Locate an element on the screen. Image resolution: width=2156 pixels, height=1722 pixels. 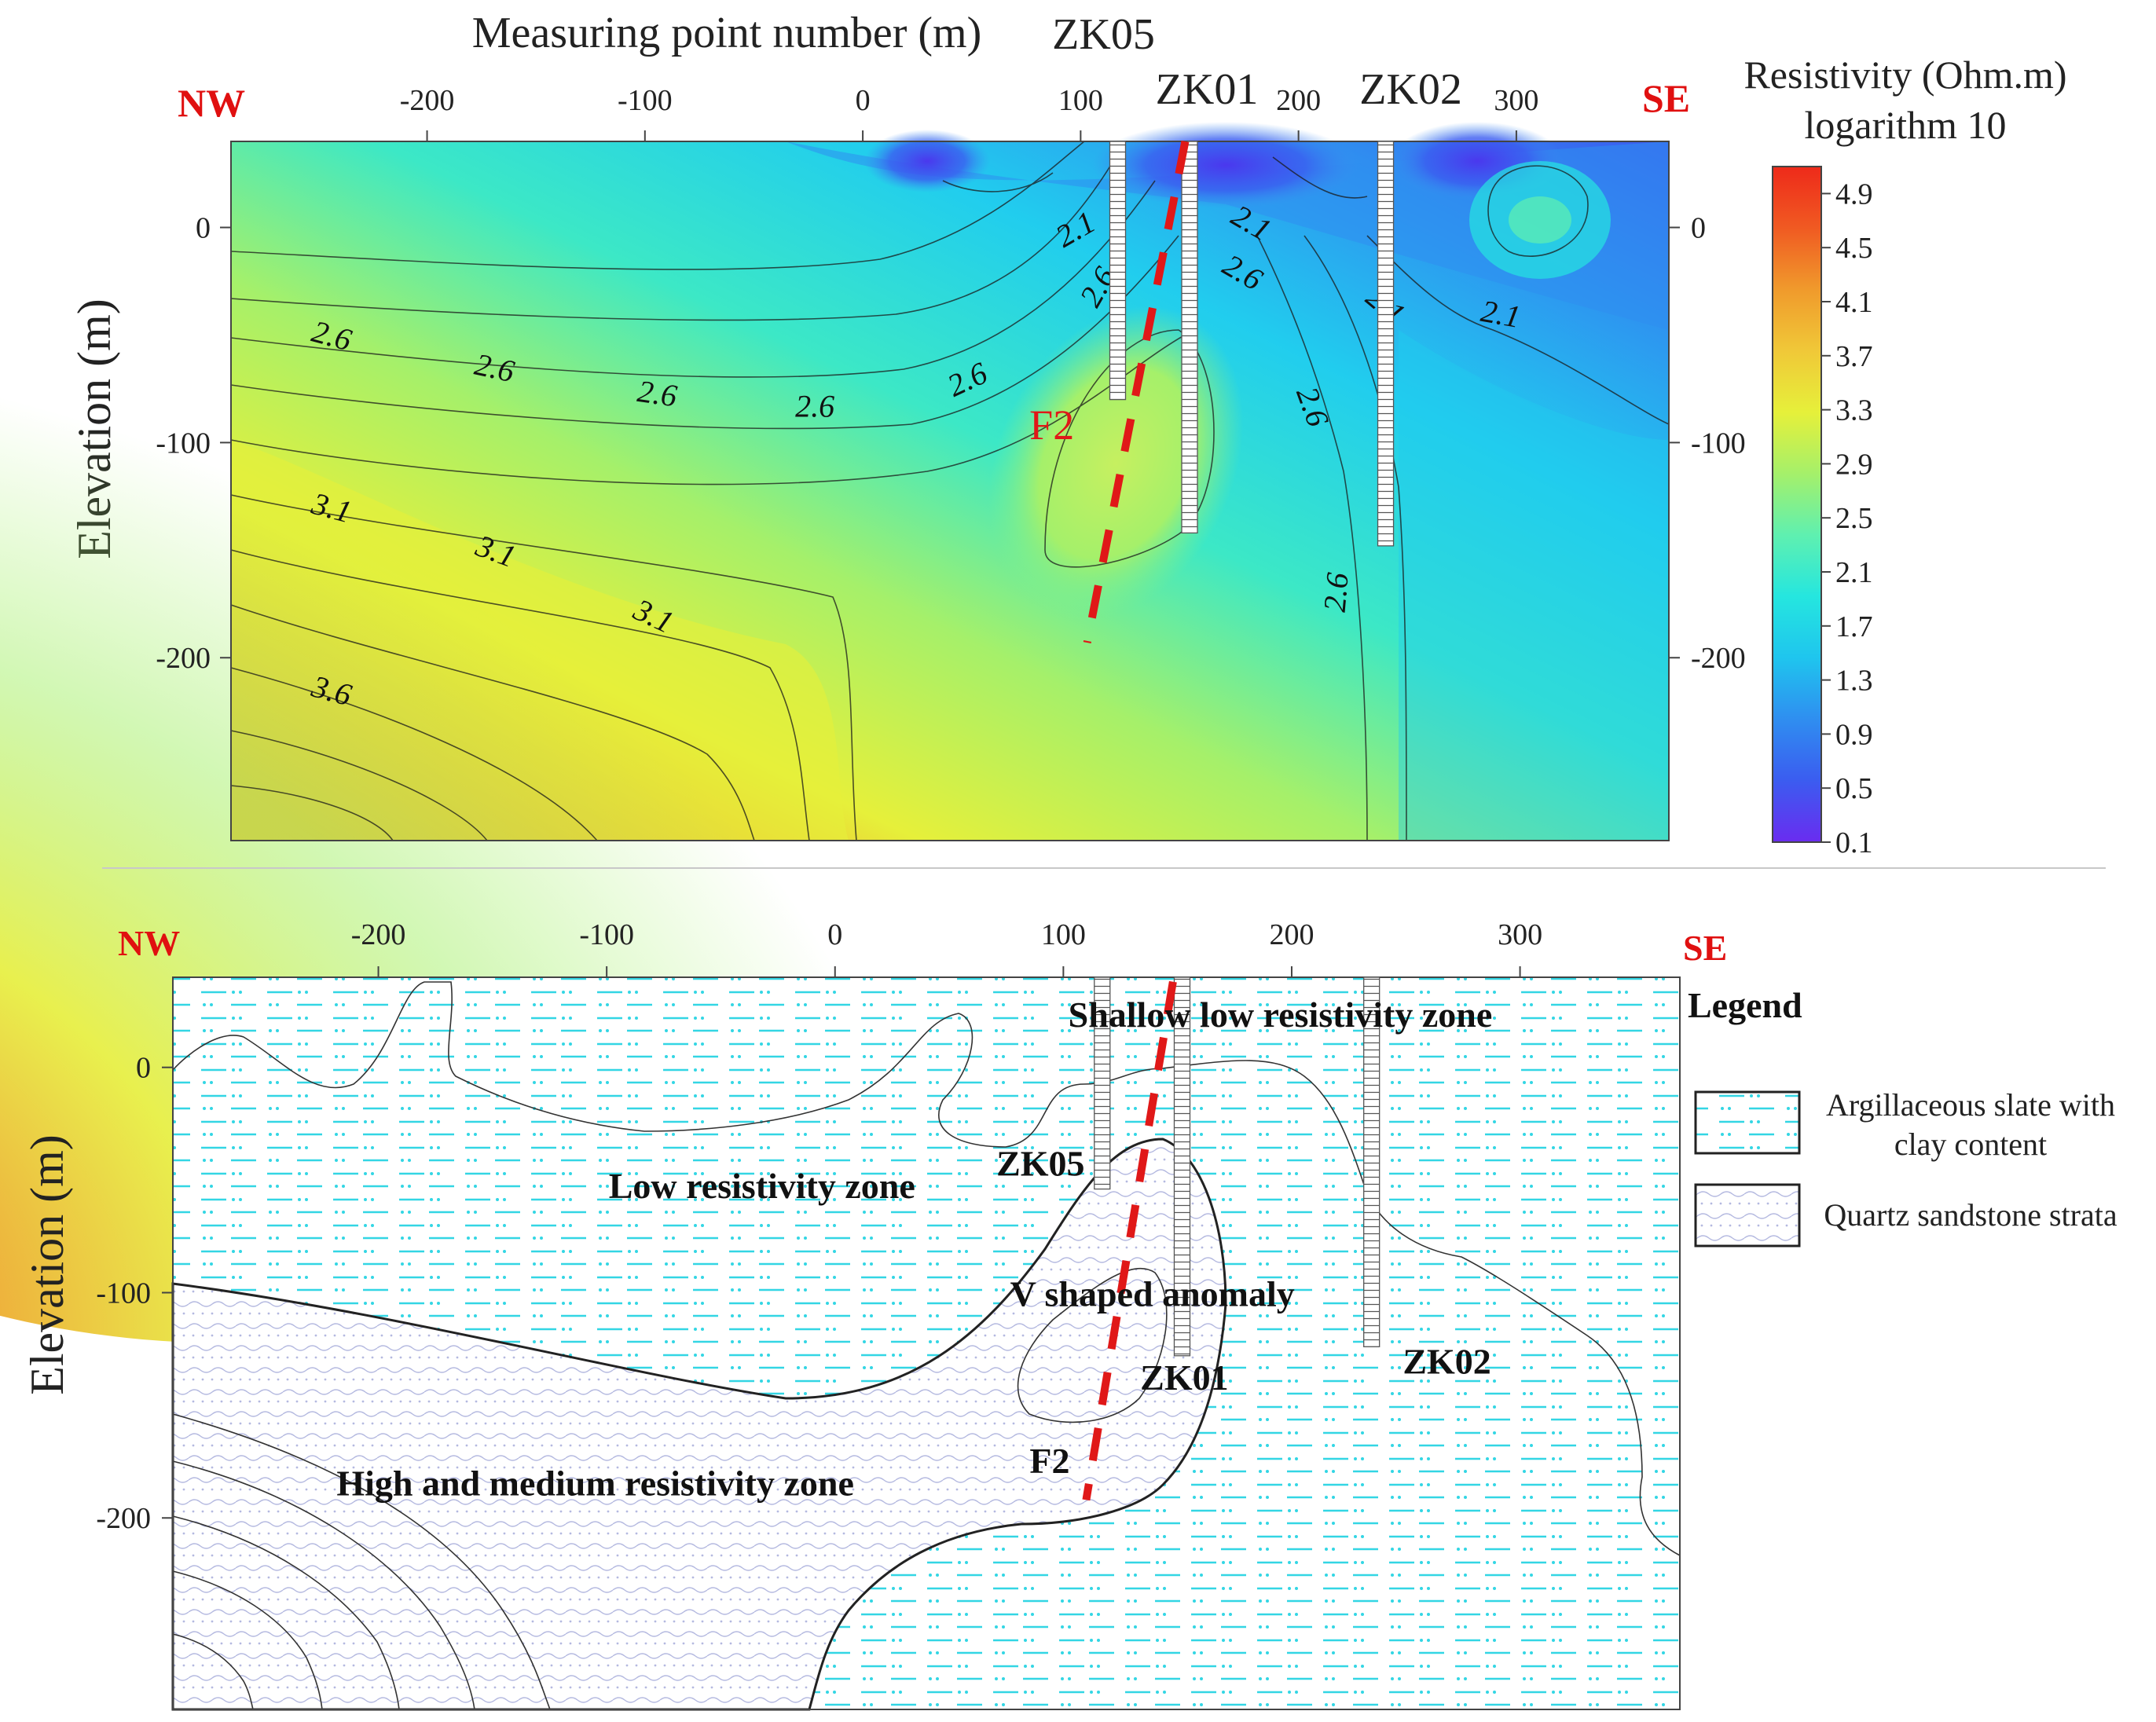
bottom-x-tick-label: -200 is located at coordinates (378, 934).